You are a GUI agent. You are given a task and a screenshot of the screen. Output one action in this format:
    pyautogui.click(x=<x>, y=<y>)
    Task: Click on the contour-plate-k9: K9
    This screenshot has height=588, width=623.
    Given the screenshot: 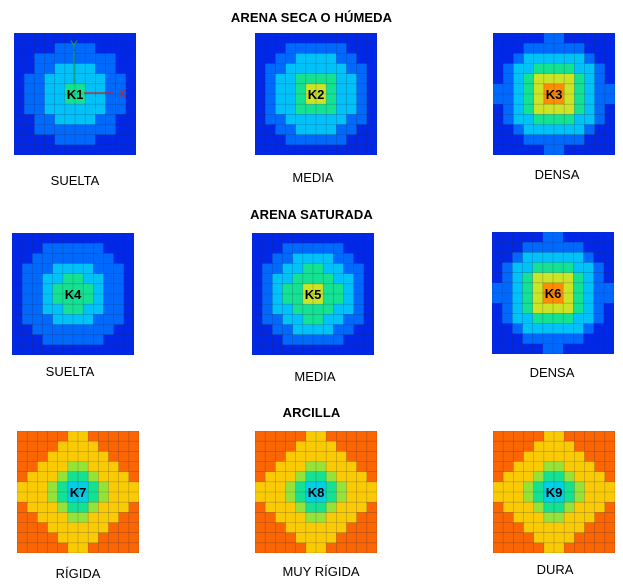 What is the action you would take?
    pyautogui.click(x=554, y=492)
    